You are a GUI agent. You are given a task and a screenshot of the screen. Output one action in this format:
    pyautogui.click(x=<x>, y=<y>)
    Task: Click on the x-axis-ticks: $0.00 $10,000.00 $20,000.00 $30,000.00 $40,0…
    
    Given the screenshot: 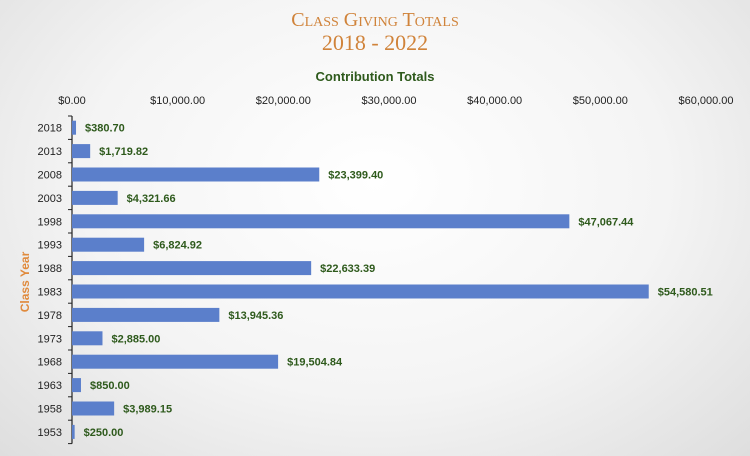 What is the action you would take?
    pyautogui.click(x=395, y=101)
    